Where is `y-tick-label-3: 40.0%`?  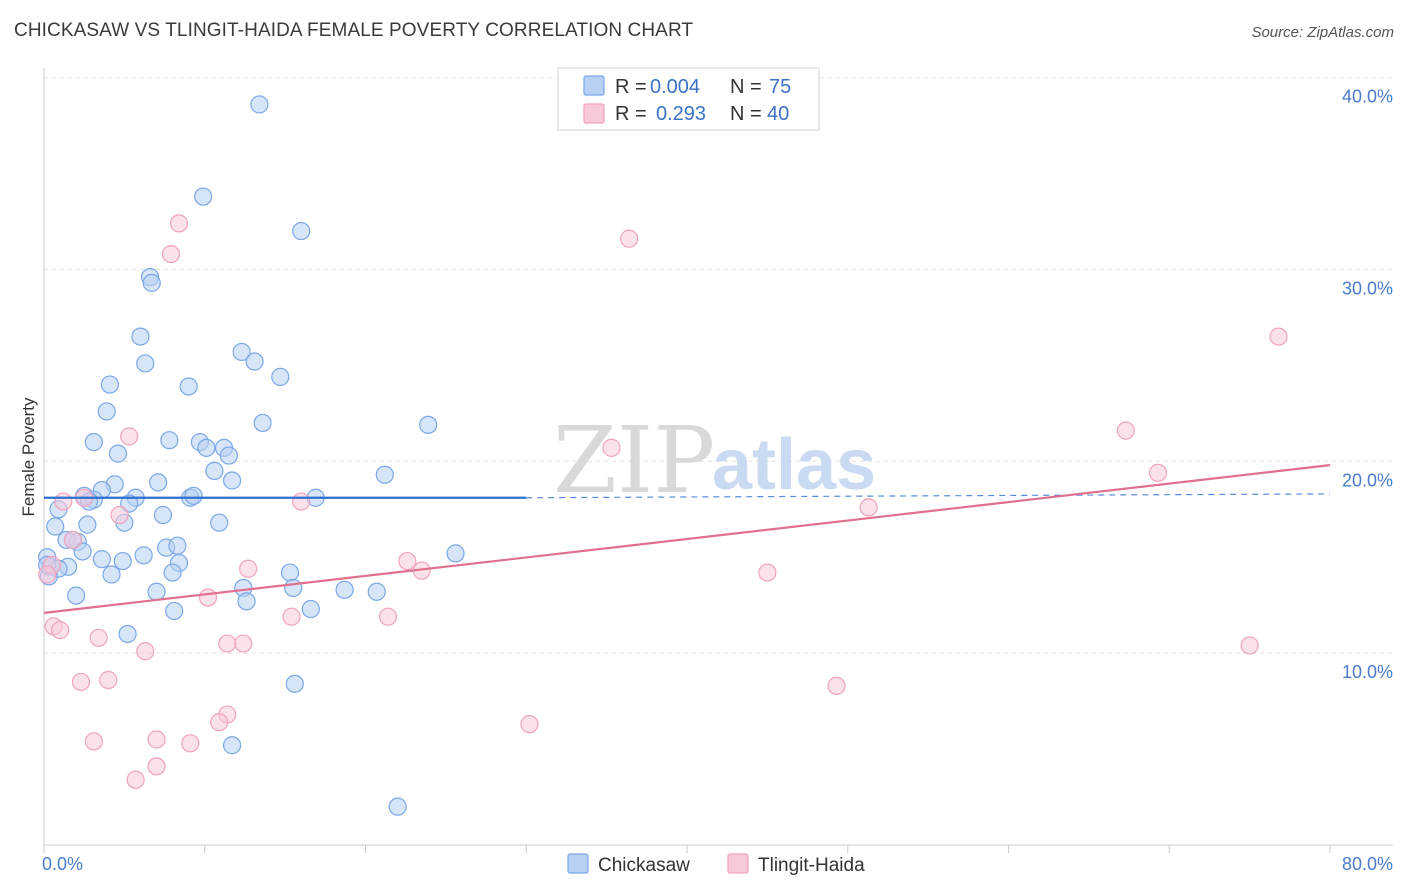
y-tick-label-3: 40.0% is located at coordinates (1367, 97).